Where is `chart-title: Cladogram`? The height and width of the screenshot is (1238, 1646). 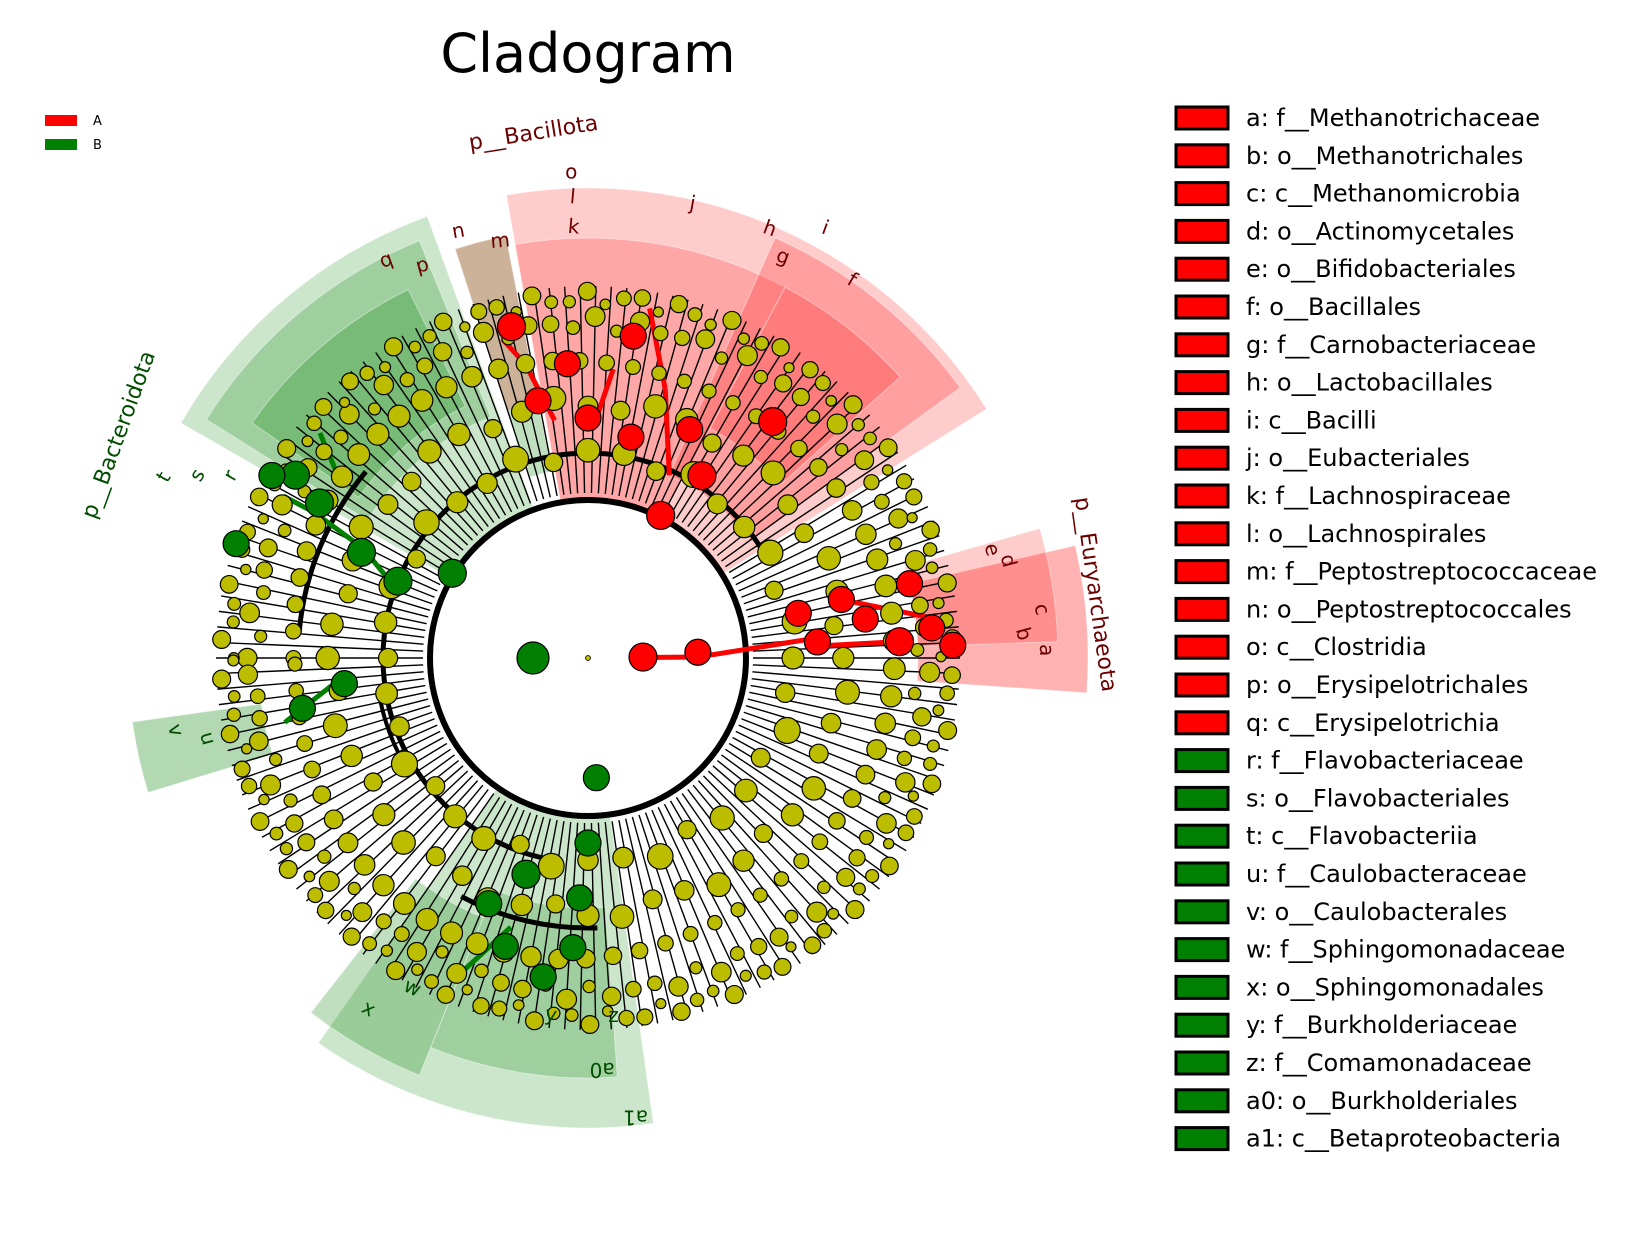
chart-title: Cladogram is located at coordinates (587, 53).